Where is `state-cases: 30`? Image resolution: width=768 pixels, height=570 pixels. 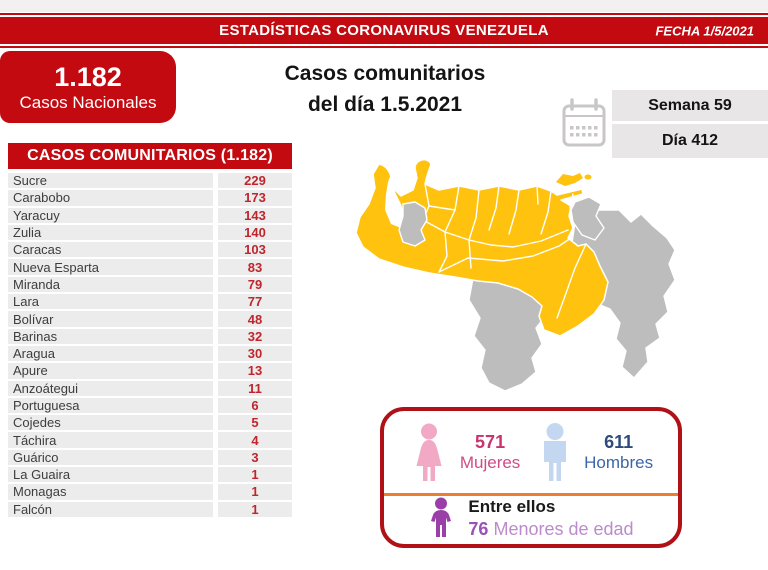 state-cases: 30 is located at coordinates (255, 353).